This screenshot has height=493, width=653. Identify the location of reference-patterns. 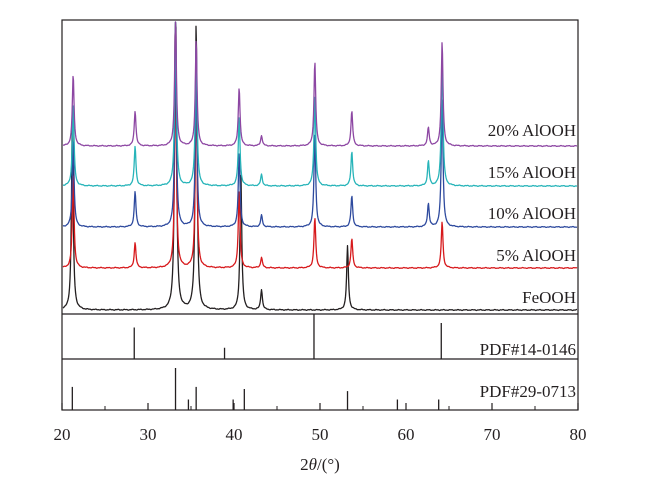
(256, 362).